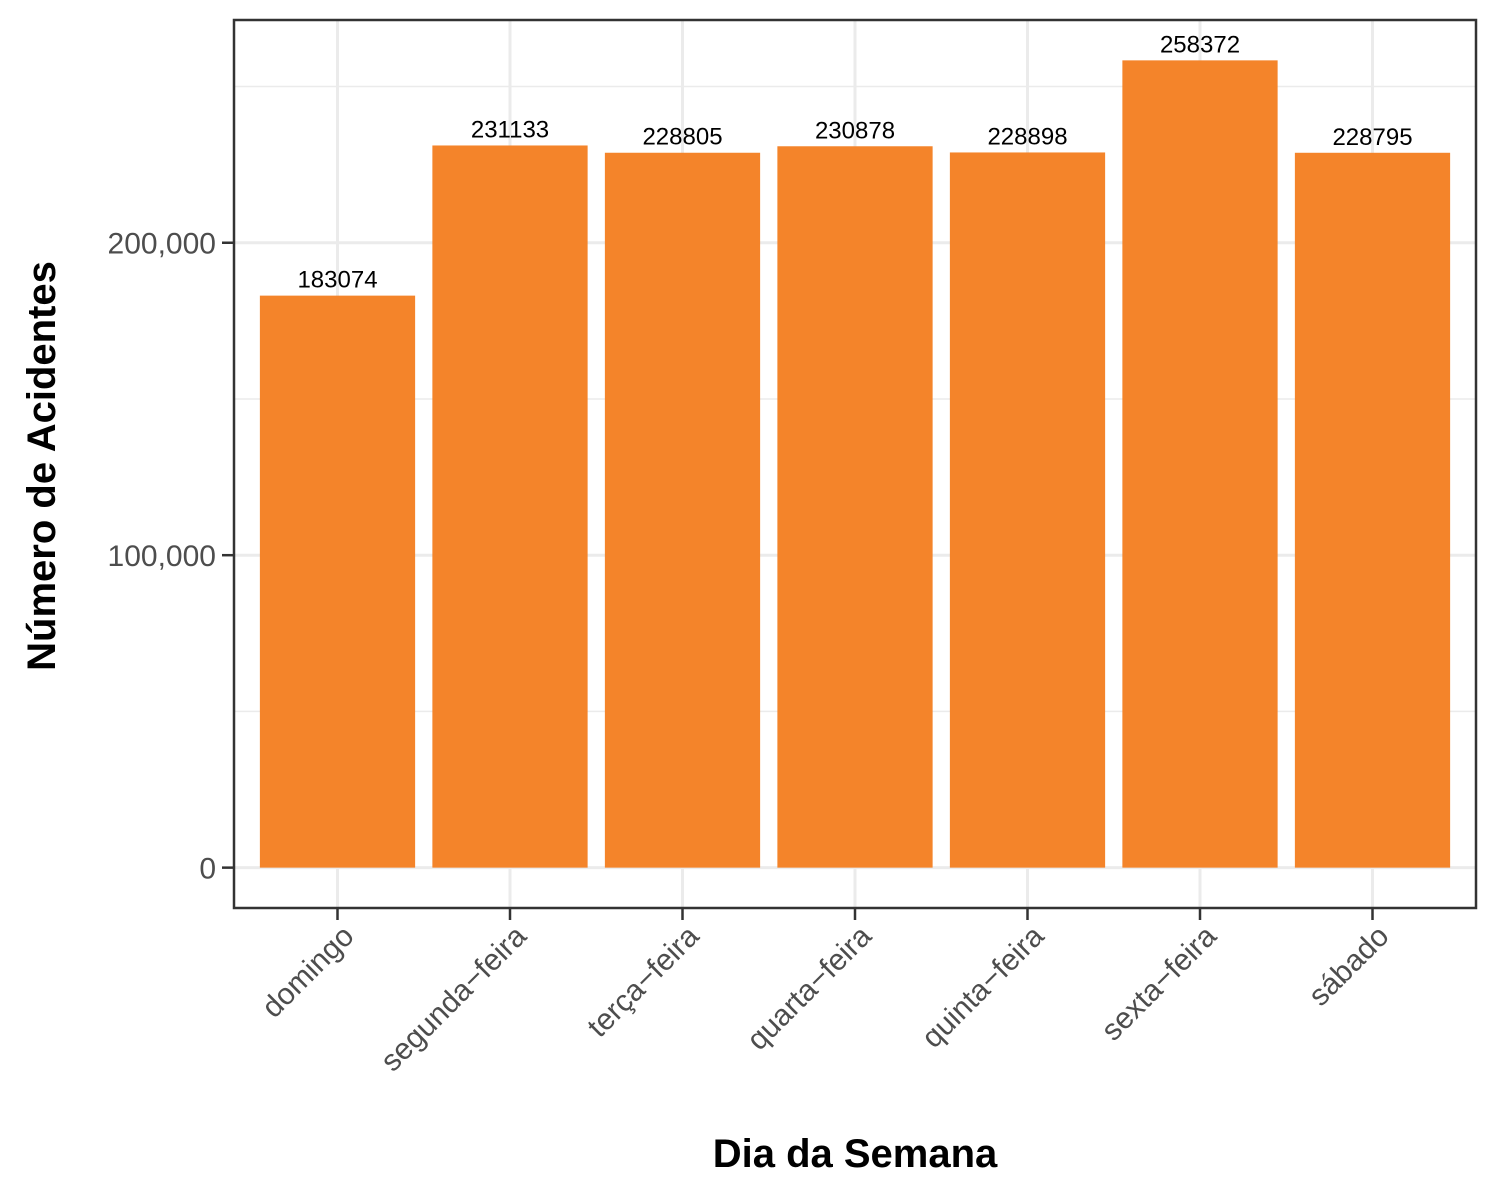 This screenshot has height=1200, width=1500. Describe the element at coordinates (510, 129) in the screenshot. I see `bar-value-label-1: 231133` at that location.